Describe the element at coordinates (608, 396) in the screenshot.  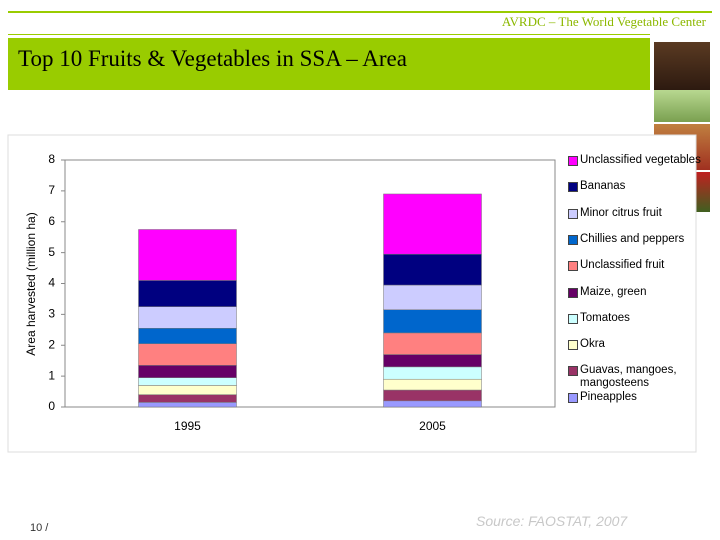
I see `legend-label: Pineapples` at that location.